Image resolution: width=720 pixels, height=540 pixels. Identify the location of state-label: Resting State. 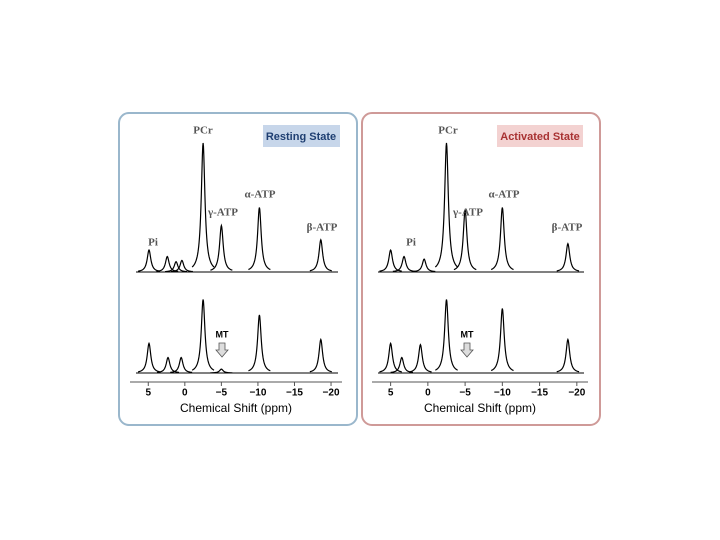
(301, 137).